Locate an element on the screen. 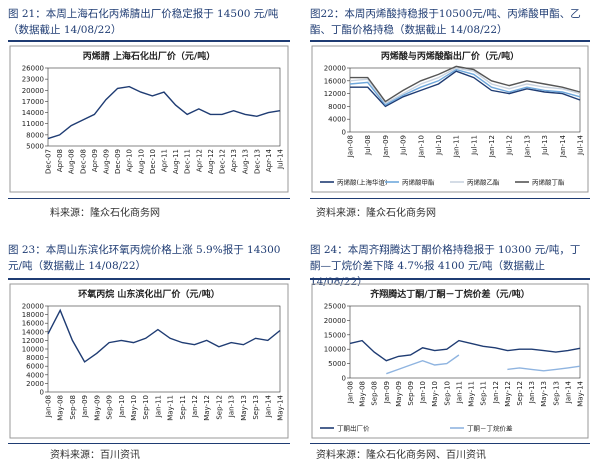 The height and width of the screenshot is (461, 595). x-tick-label: Dec-08 is located at coordinates (83, 161).